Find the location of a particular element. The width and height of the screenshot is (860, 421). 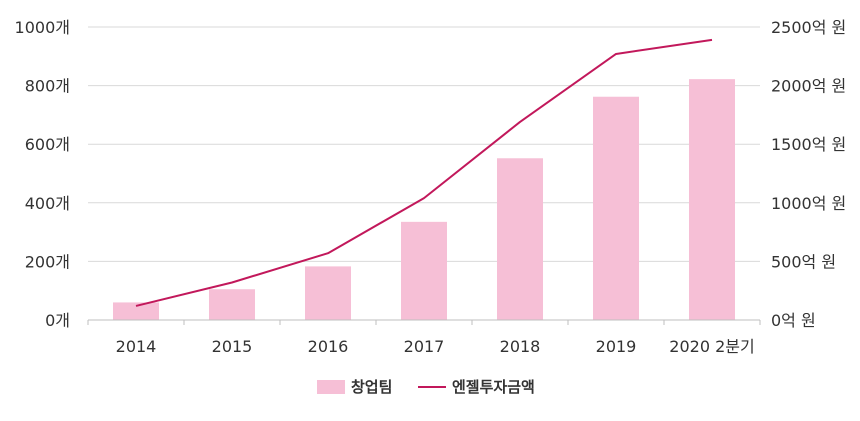

x-axis: 2014 2015 2016 2017 2018 2019 2020 2분기 is located at coordinates (424, 337).